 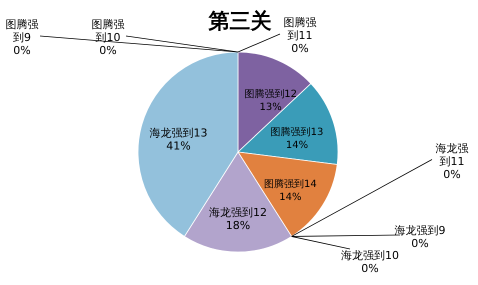 What do you see at coordinates (271, 108) in the screenshot?
I see `data-label: 13%` at bounding box center [271, 108].